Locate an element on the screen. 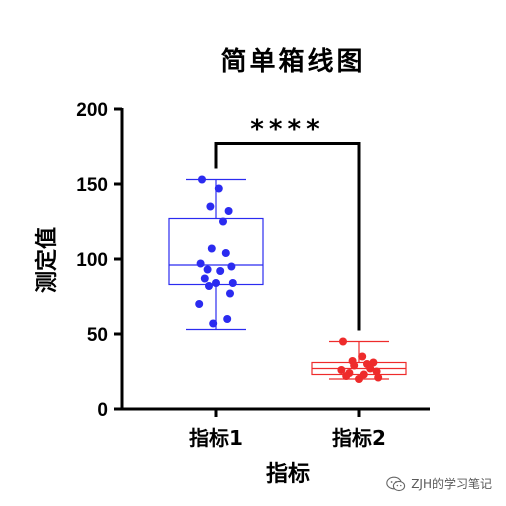  y-axis-title: 测定值 is located at coordinates (47, 260).